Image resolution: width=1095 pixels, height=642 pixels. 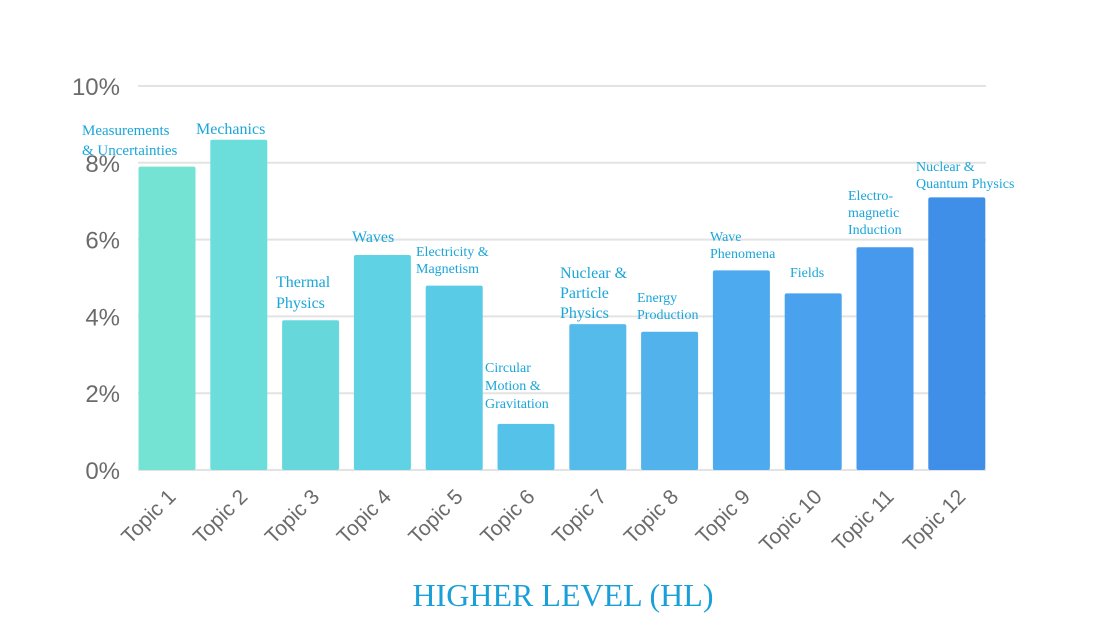 I want to click on x-tick-label: Topic 9, so click(x=723, y=516).